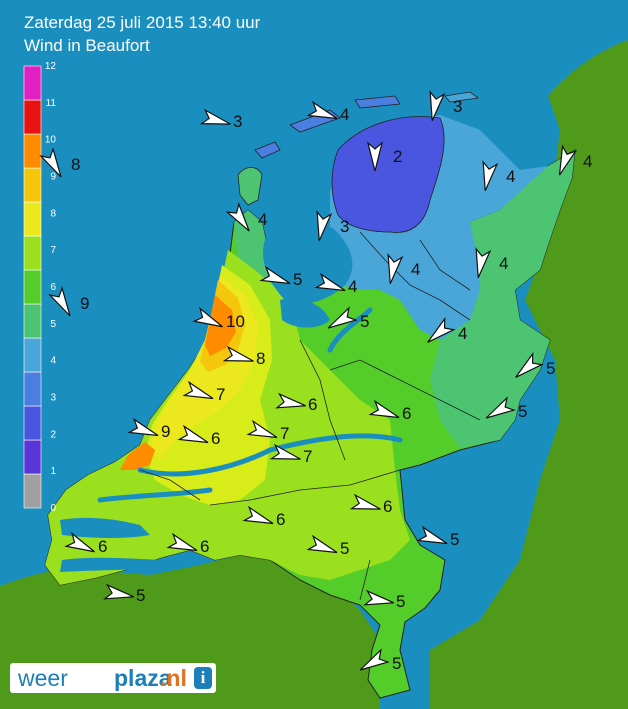 The image size is (628, 709). I want to click on wind-marker-ameland: 3, so click(445, 106).